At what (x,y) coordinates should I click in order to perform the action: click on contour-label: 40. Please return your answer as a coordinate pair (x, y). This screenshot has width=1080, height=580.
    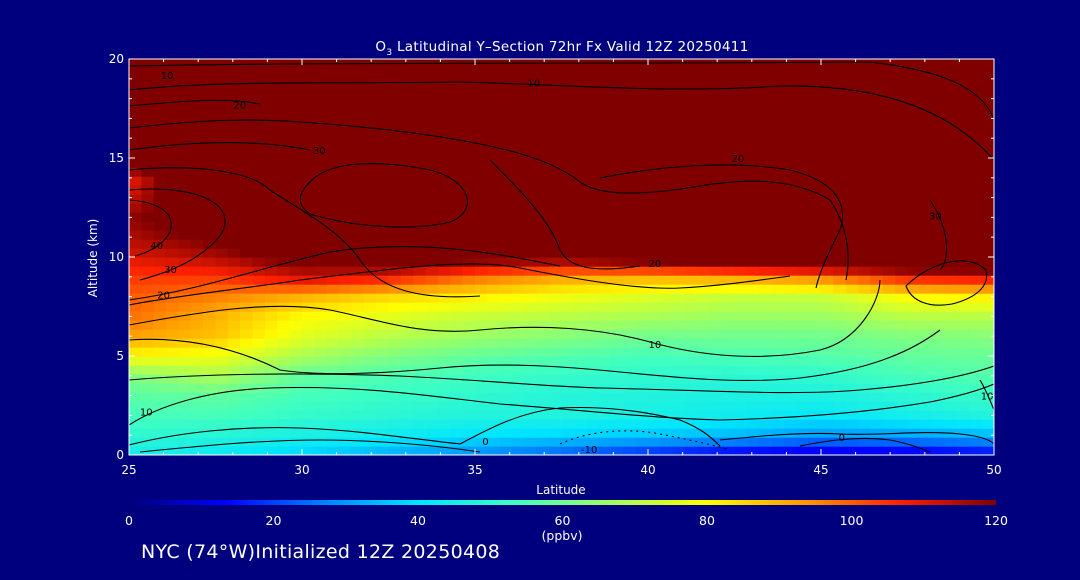
    Looking at the image, I should click on (156, 246).